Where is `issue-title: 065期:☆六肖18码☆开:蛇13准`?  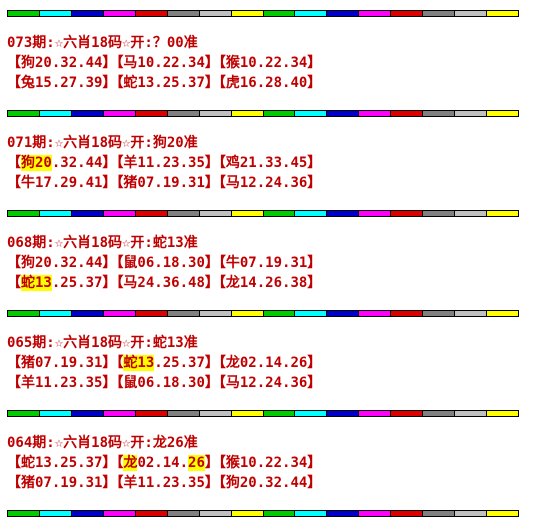
issue-title: 065期:☆六肖18码☆开:蛇13准 is located at coordinates (102, 343).